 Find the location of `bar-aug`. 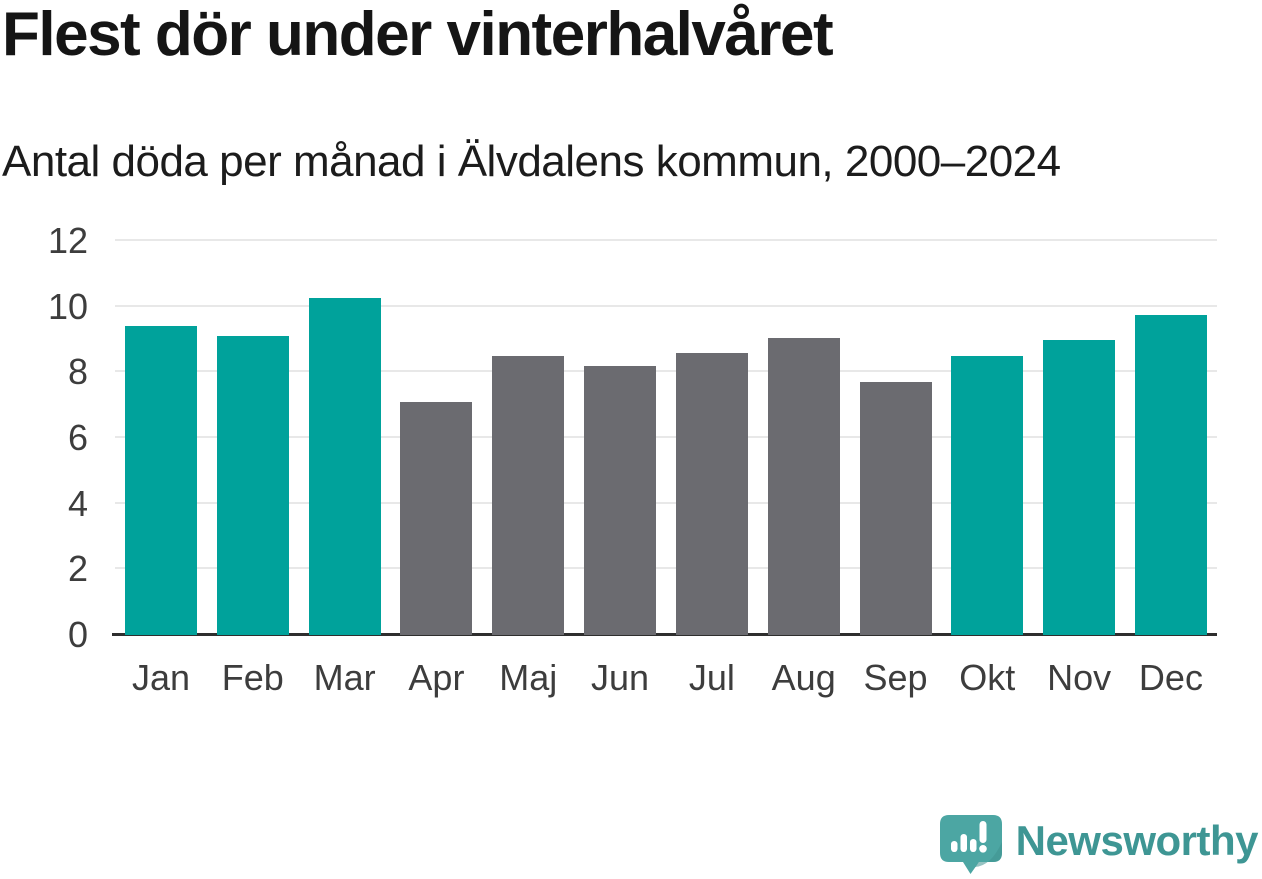

bar-aug is located at coordinates (803, 486).